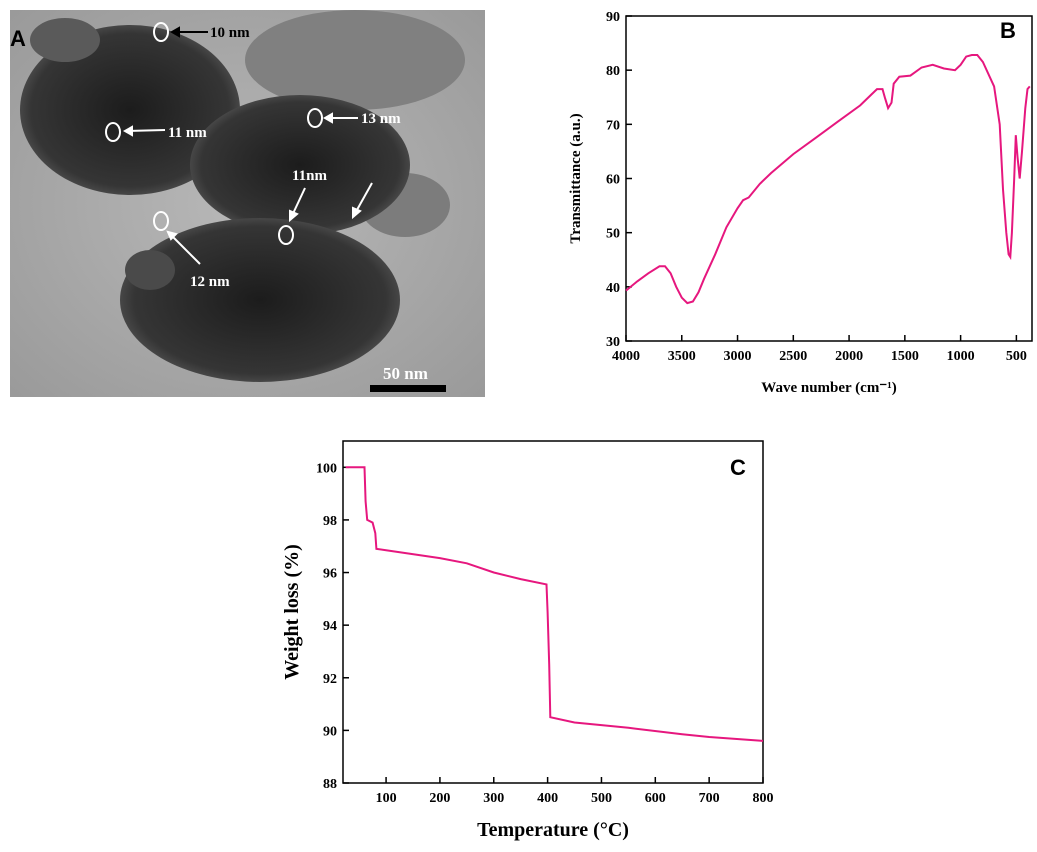 This screenshot has width=1037, height=852. What do you see at coordinates (330, 784) in the screenshot?
I see `y-tick-label: 88` at bounding box center [330, 784].